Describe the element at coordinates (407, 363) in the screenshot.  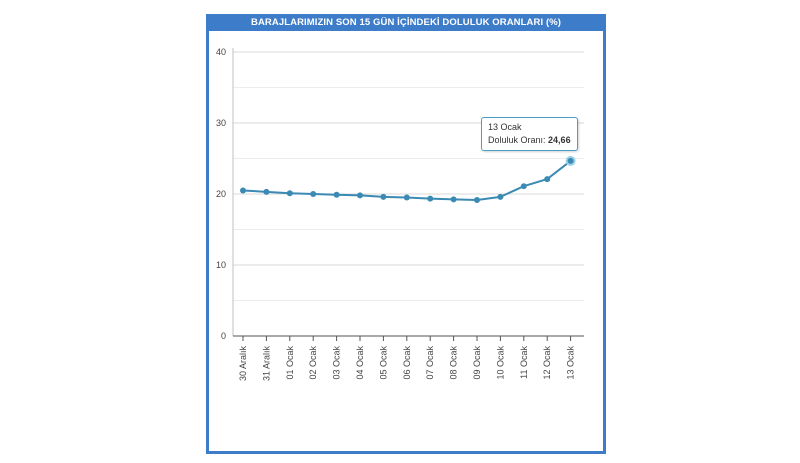
I see `x-tick-label: 06 Ocak` at that location.